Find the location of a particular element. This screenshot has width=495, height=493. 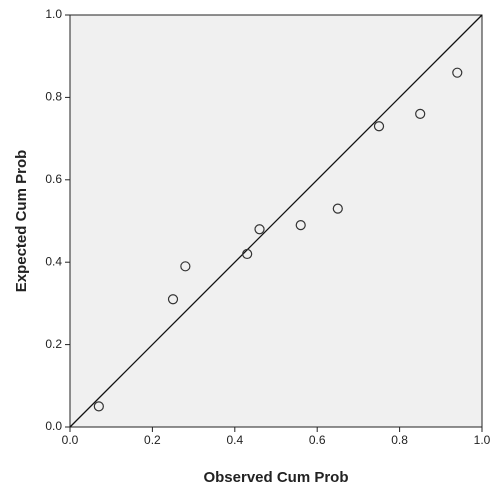

x-tick-label: 0.6 is located at coordinates (317, 440).